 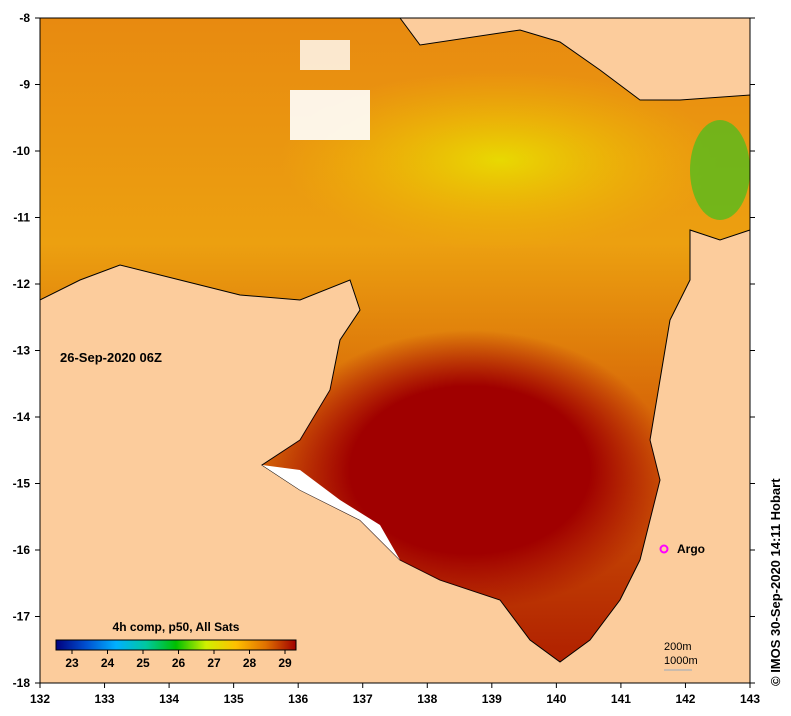 What do you see at coordinates (685, 699) in the screenshot?
I see `lon-tick-label: 142` at bounding box center [685, 699].